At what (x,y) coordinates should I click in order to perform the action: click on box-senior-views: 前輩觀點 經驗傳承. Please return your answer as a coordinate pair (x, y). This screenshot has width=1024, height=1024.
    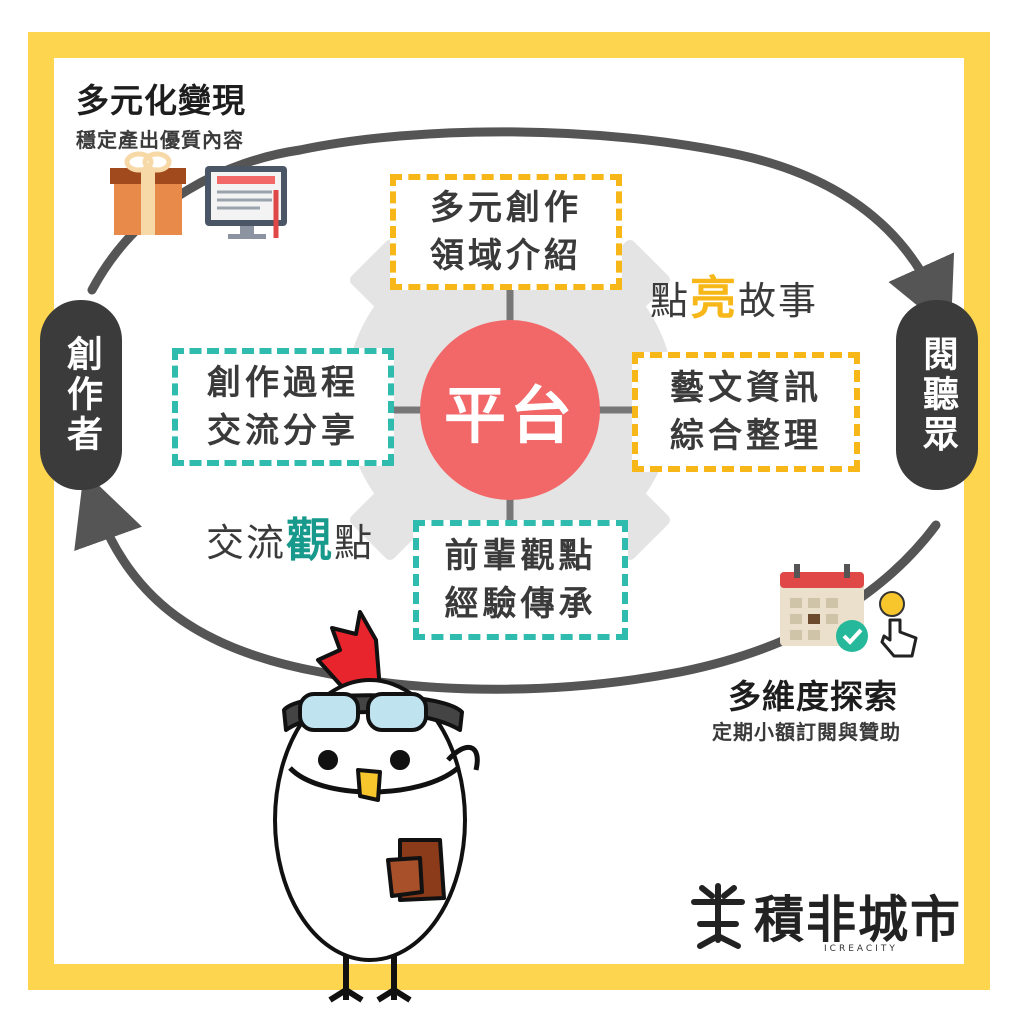
    Looking at the image, I should click on (520, 580).